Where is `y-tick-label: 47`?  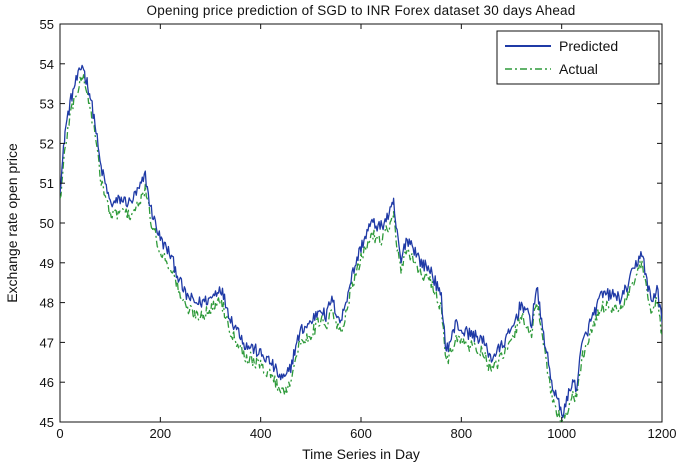
y-tick-label: 47 is located at coordinates (47, 342).